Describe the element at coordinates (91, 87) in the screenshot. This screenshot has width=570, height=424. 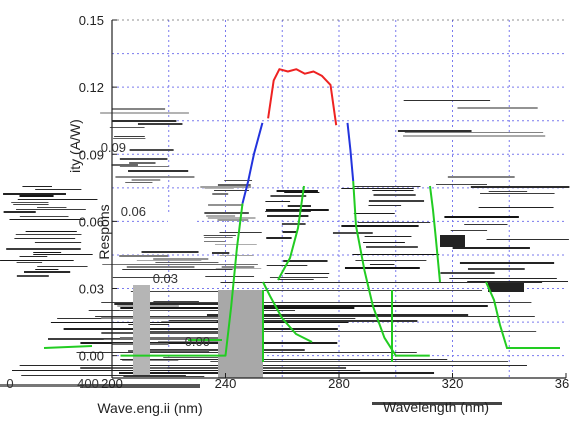
I see `y-tick-label: 0.12` at that location.